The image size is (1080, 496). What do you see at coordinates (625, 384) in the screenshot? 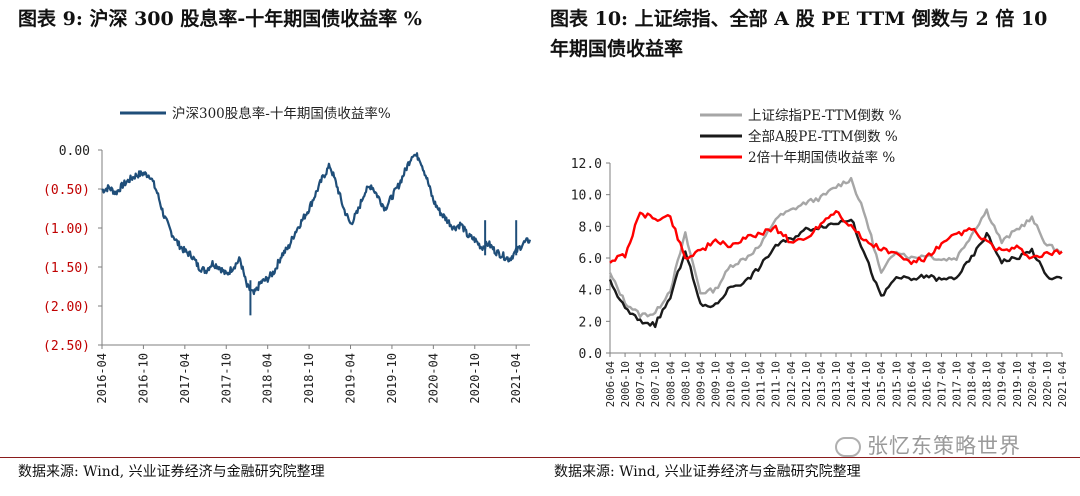
I see `x-tick-label: 2006-10` at bounding box center [625, 384].